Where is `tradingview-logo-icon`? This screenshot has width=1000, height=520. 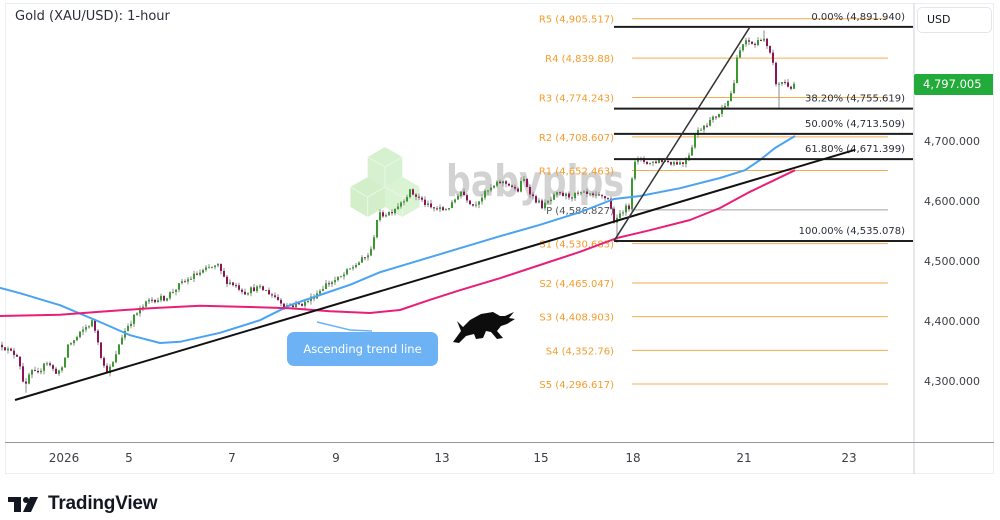 tradingview-logo-icon is located at coordinates (23, 504).